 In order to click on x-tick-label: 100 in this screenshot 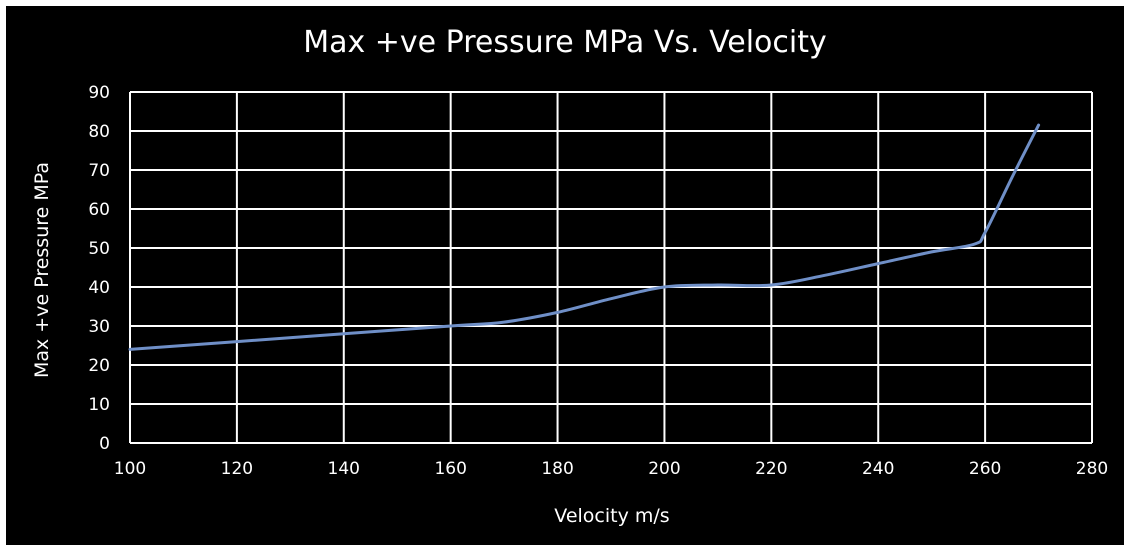, I will do `click(130, 469)`.